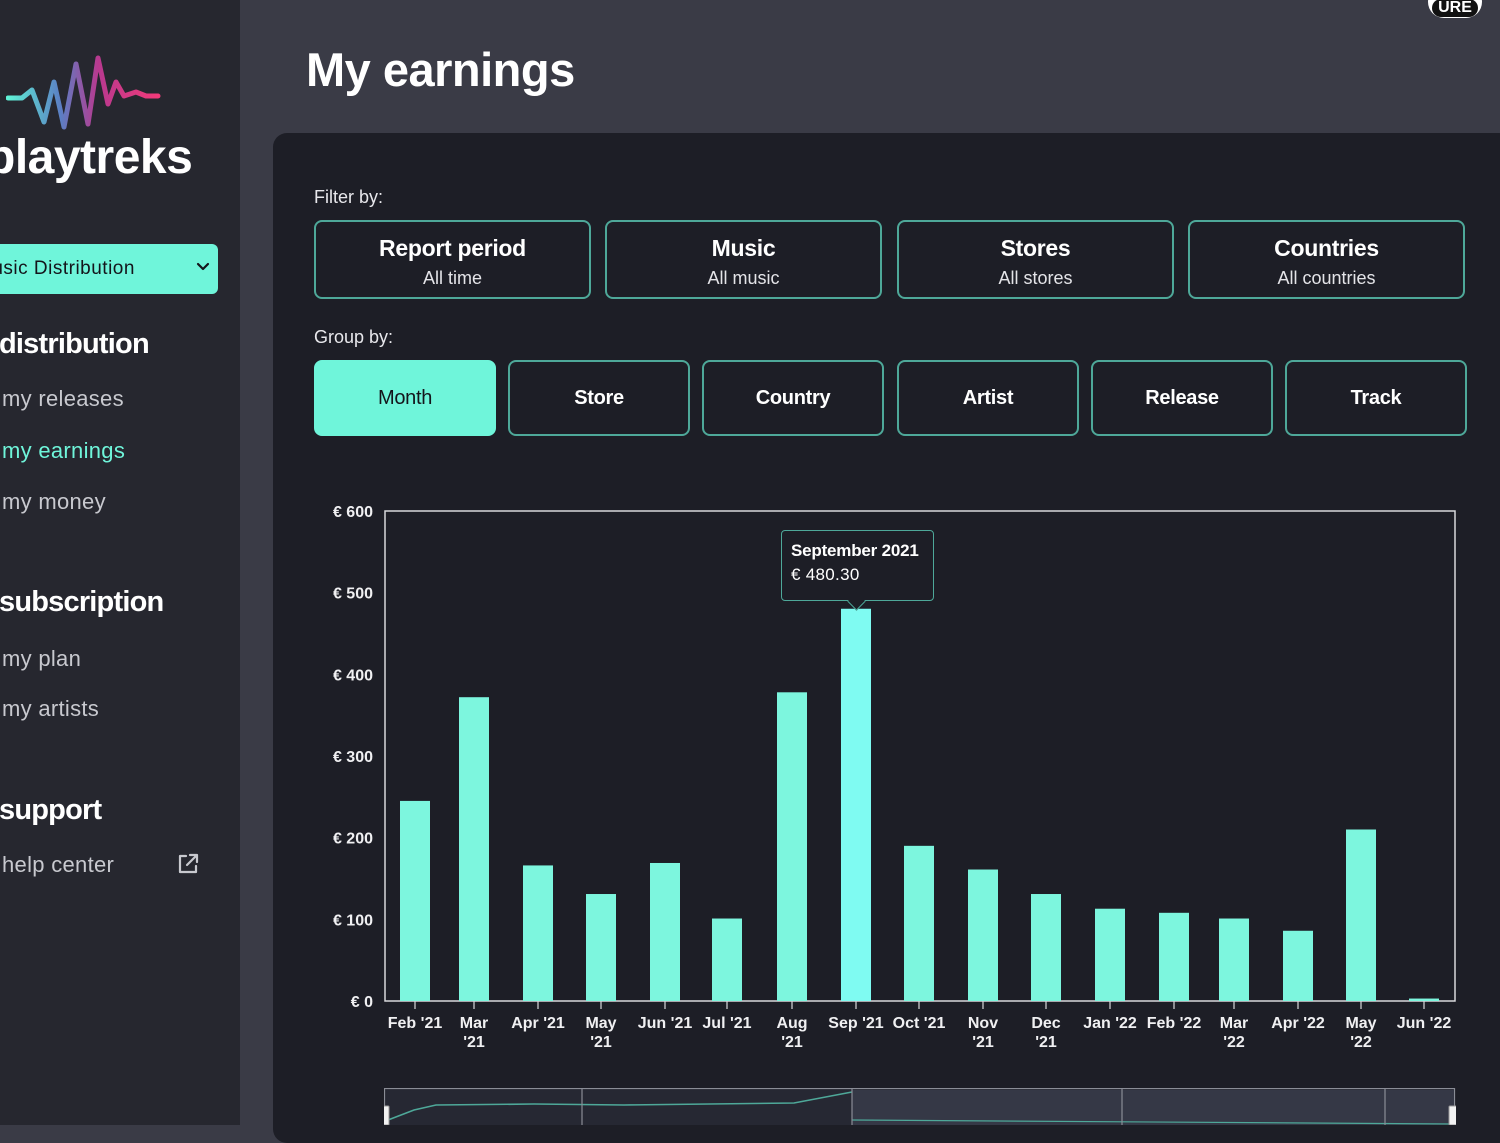 Image resolution: width=1500 pixels, height=1143 pixels. Describe the element at coordinates (203, 266) in the screenshot. I see `chevron-down-icon` at that location.